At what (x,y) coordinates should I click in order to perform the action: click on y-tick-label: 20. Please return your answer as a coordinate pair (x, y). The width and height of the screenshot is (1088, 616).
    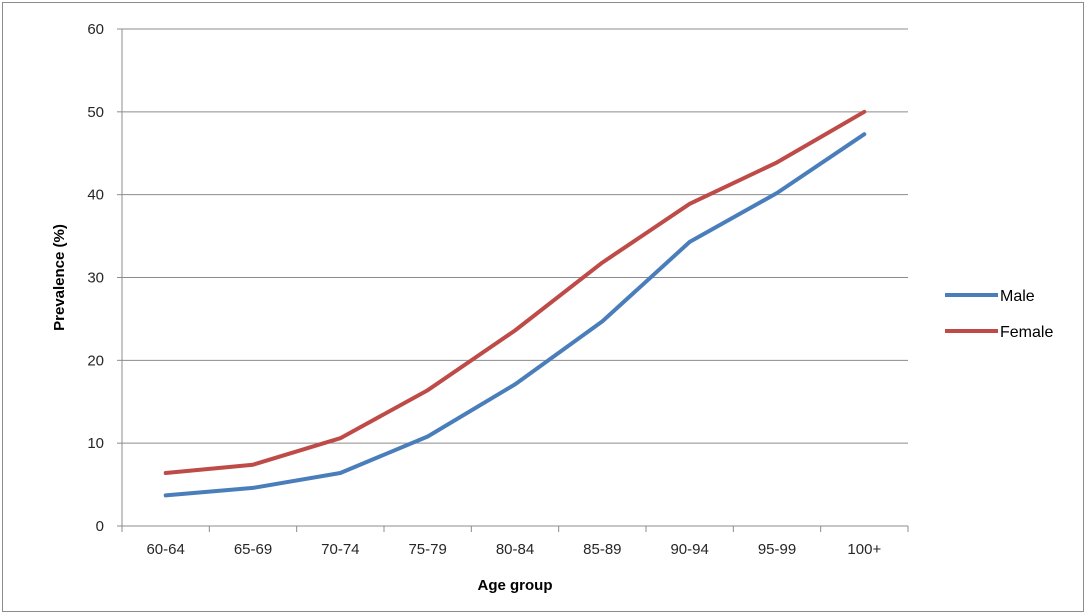
    Looking at the image, I should click on (95, 360).